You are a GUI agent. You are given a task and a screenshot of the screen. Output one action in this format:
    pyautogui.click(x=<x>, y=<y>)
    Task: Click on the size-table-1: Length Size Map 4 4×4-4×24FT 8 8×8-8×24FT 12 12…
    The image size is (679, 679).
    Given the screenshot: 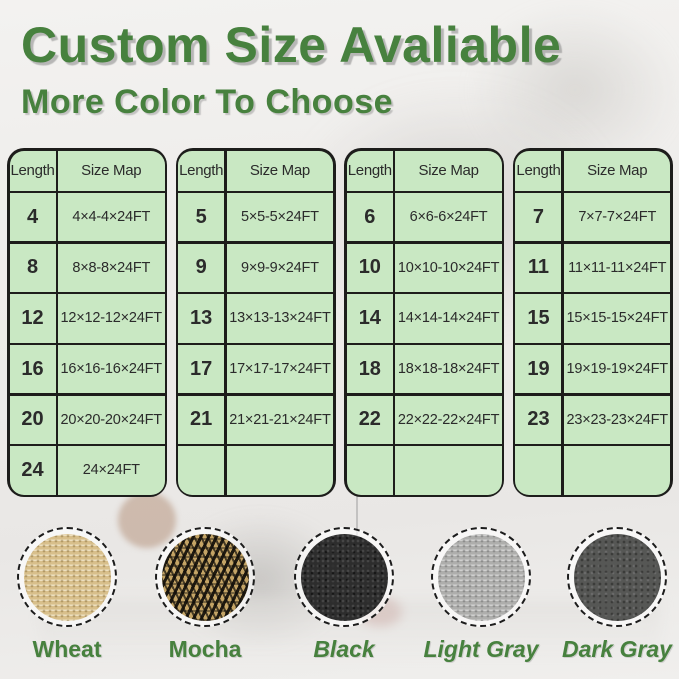 What is the action you would take?
    pyautogui.click(x=87, y=322)
    